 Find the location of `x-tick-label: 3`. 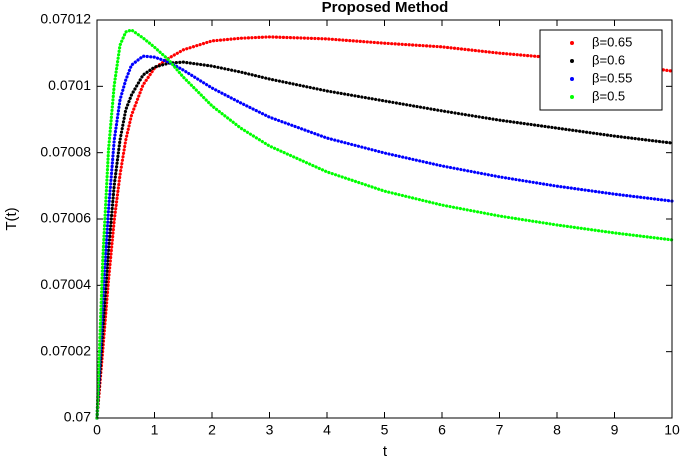

x-tick-label: 3 is located at coordinates (270, 430).